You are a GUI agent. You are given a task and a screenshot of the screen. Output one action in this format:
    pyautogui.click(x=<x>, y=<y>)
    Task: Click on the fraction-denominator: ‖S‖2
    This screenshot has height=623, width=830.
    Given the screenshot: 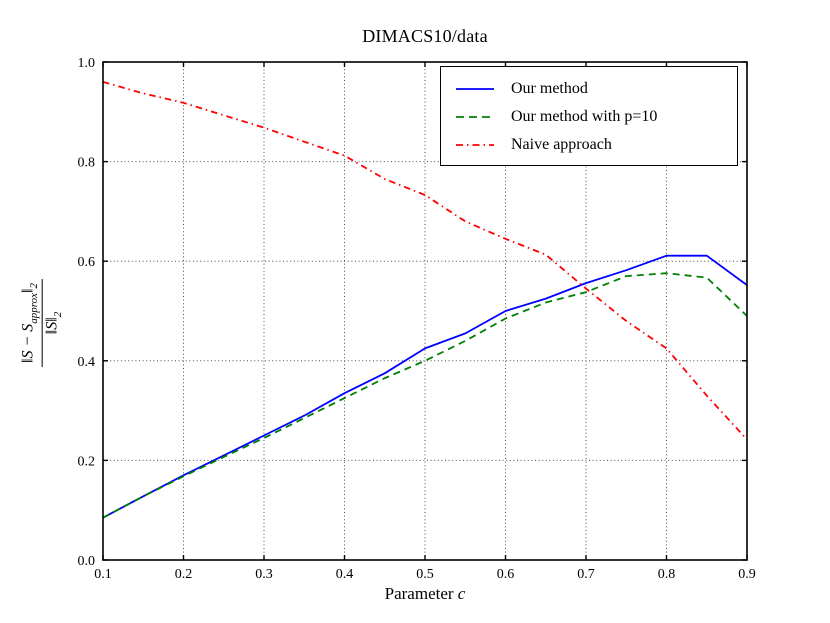 What is the action you would take?
    pyautogui.click(x=53, y=323)
    